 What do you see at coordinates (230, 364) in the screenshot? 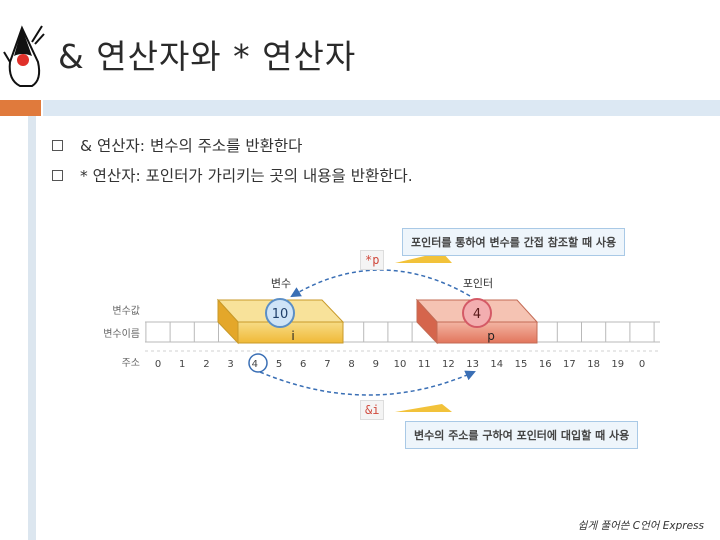
I see `address-tick-label: 3` at bounding box center [230, 364].